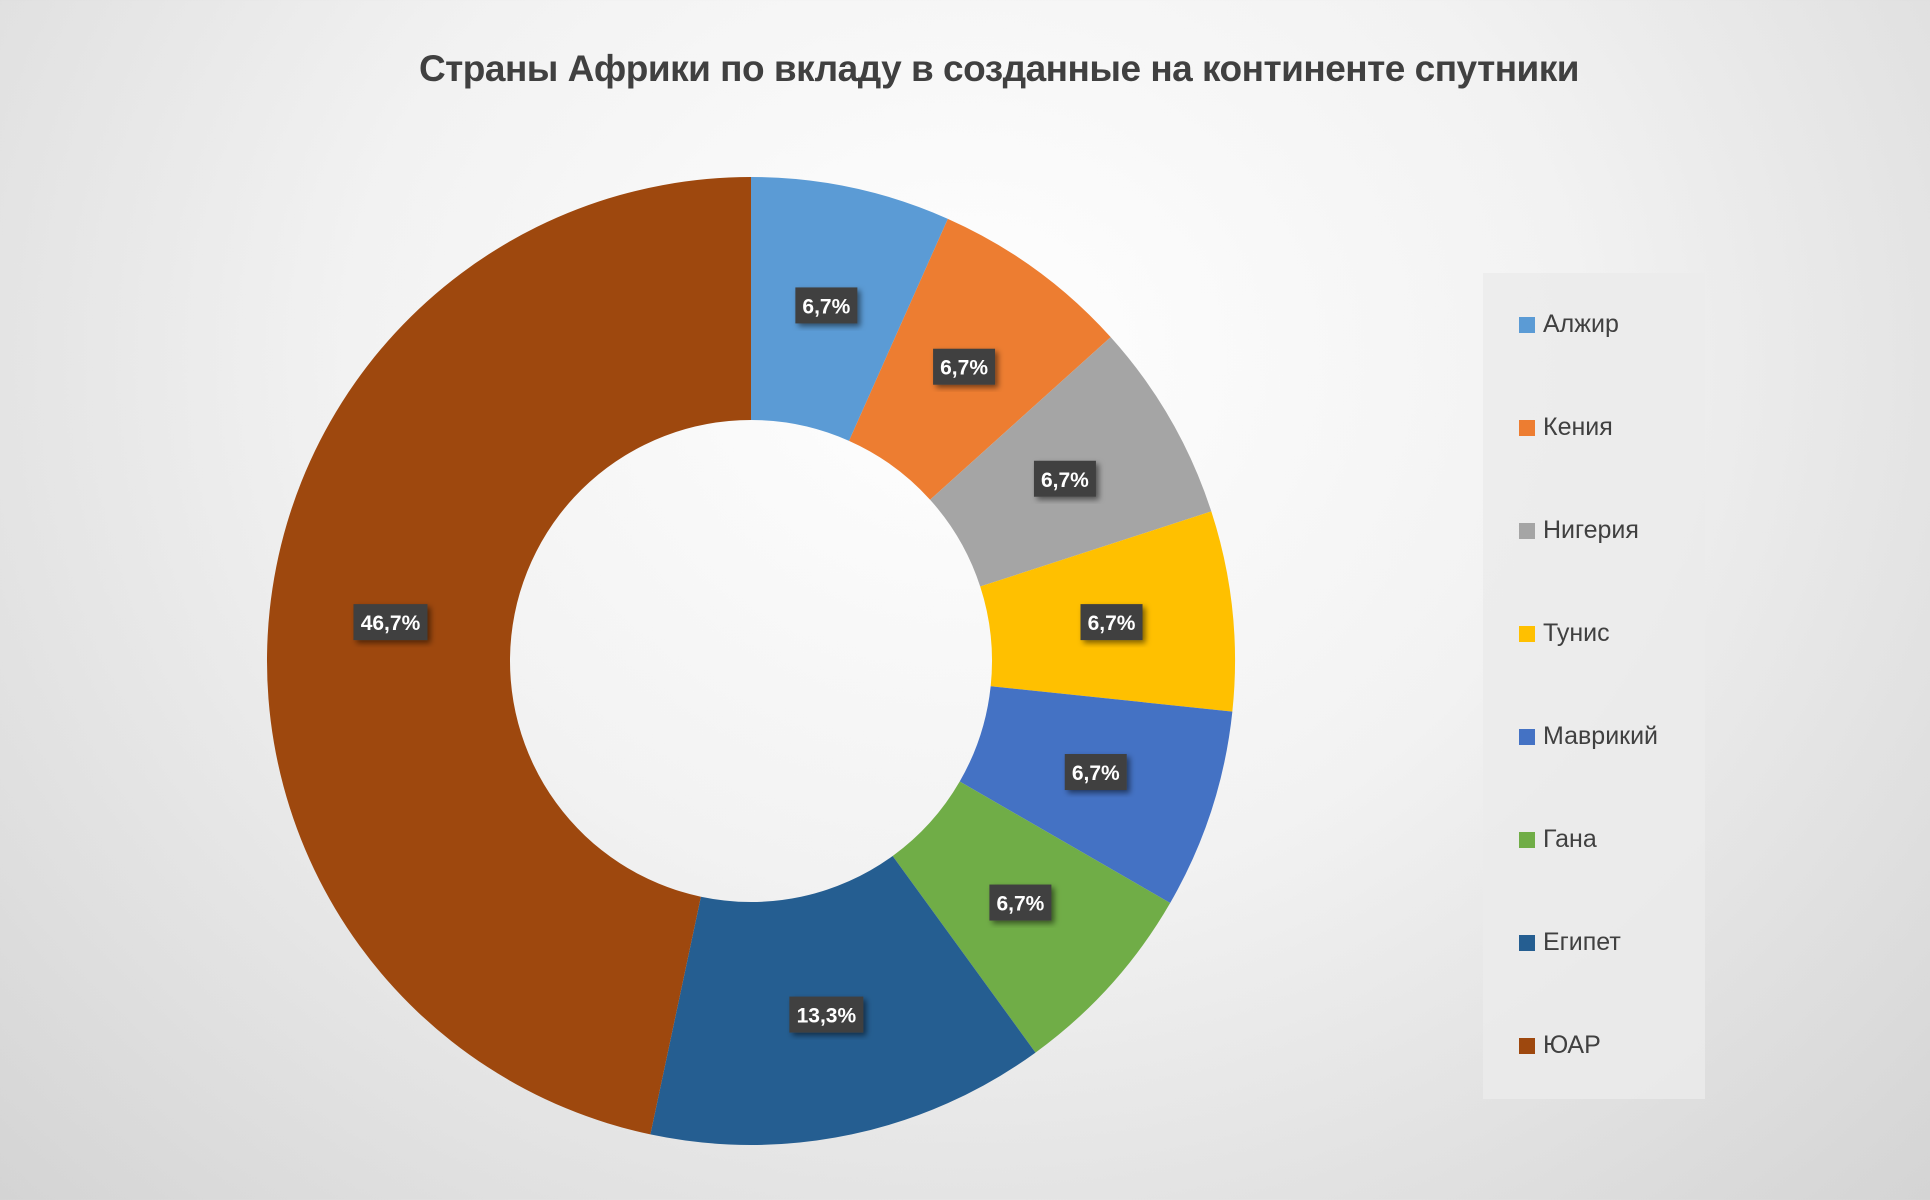  I want to click on data-label-text: 13,3%, so click(827, 1016).